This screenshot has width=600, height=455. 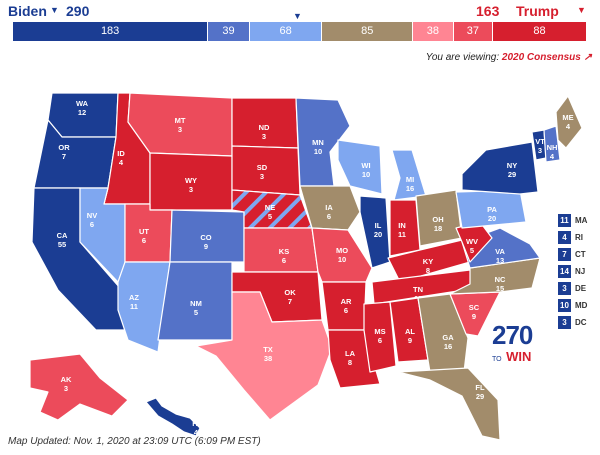 What do you see at coordinates (27, 11) in the screenshot?
I see `biden-label: Biden` at bounding box center [27, 11].